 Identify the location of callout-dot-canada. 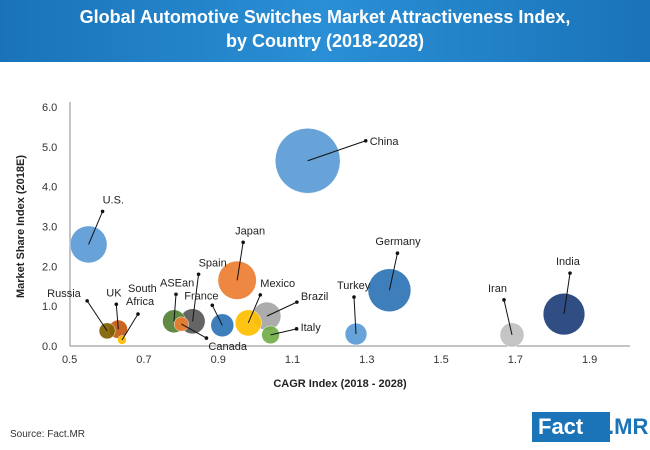
(206, 338).